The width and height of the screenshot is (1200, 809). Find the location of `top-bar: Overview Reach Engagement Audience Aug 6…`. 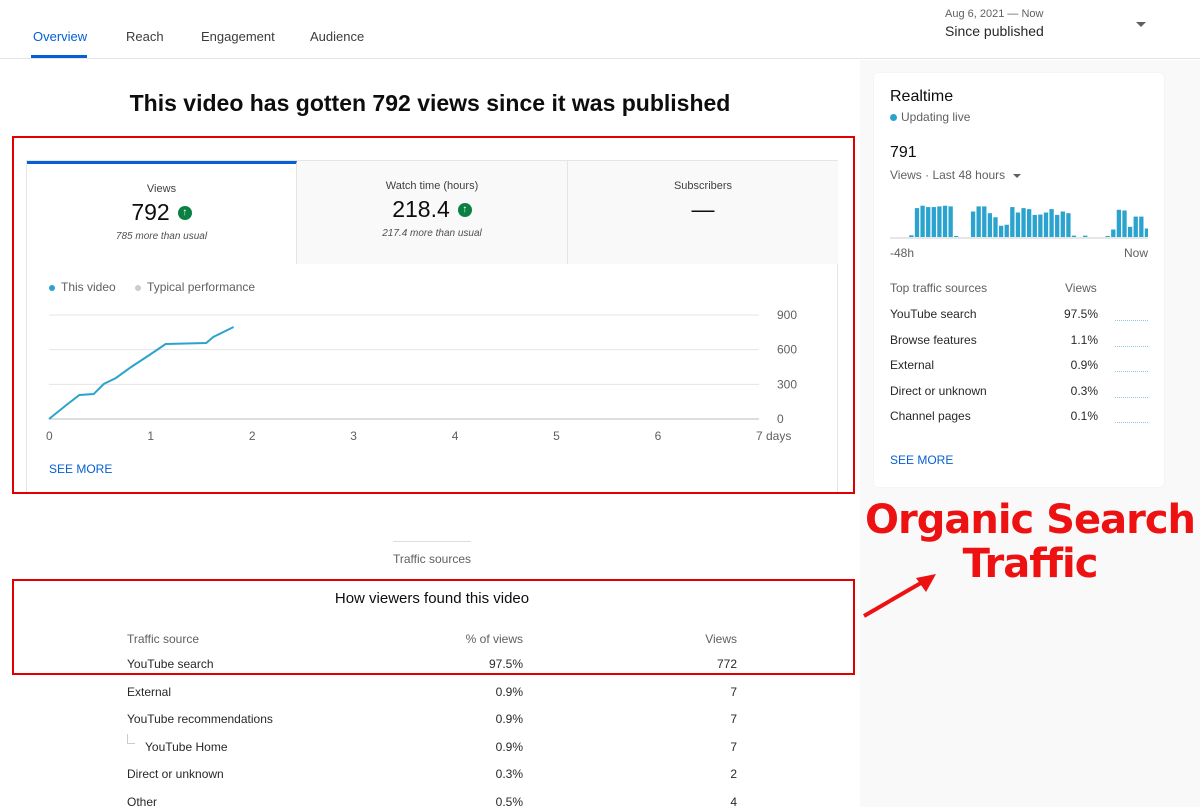

top-bar: Overview Reach Engagement Audience Aug 6… is located at coordinates (600, 29).